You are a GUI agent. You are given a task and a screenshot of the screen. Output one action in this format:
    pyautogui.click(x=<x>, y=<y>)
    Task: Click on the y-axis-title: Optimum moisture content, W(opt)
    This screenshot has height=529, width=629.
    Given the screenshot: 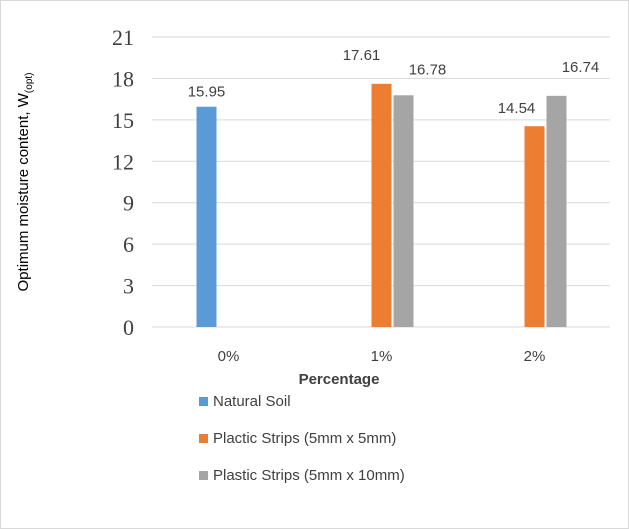 What is the action you would take?
    pyautogui.click(x=25, y=182)
    